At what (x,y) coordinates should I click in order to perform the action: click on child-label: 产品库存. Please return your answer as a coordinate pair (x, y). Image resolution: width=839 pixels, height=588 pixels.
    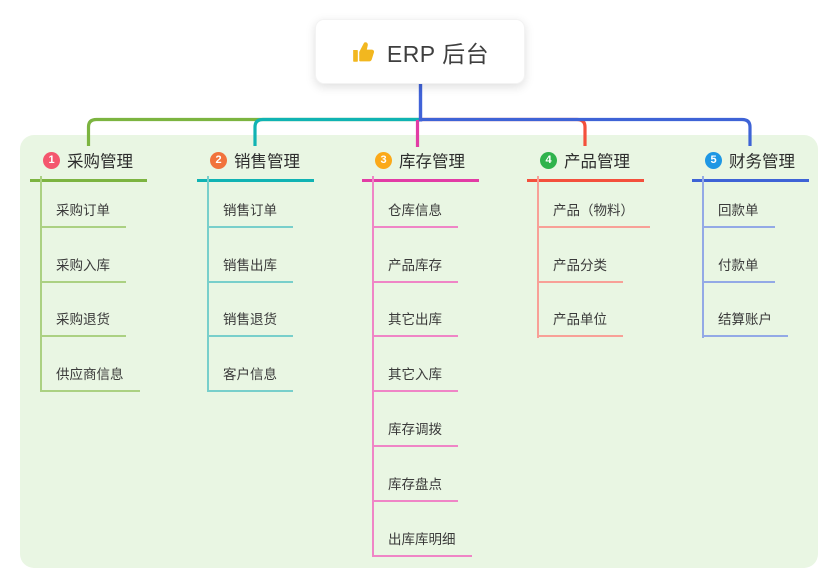
    Looking at the image, I should click on (415, 265).